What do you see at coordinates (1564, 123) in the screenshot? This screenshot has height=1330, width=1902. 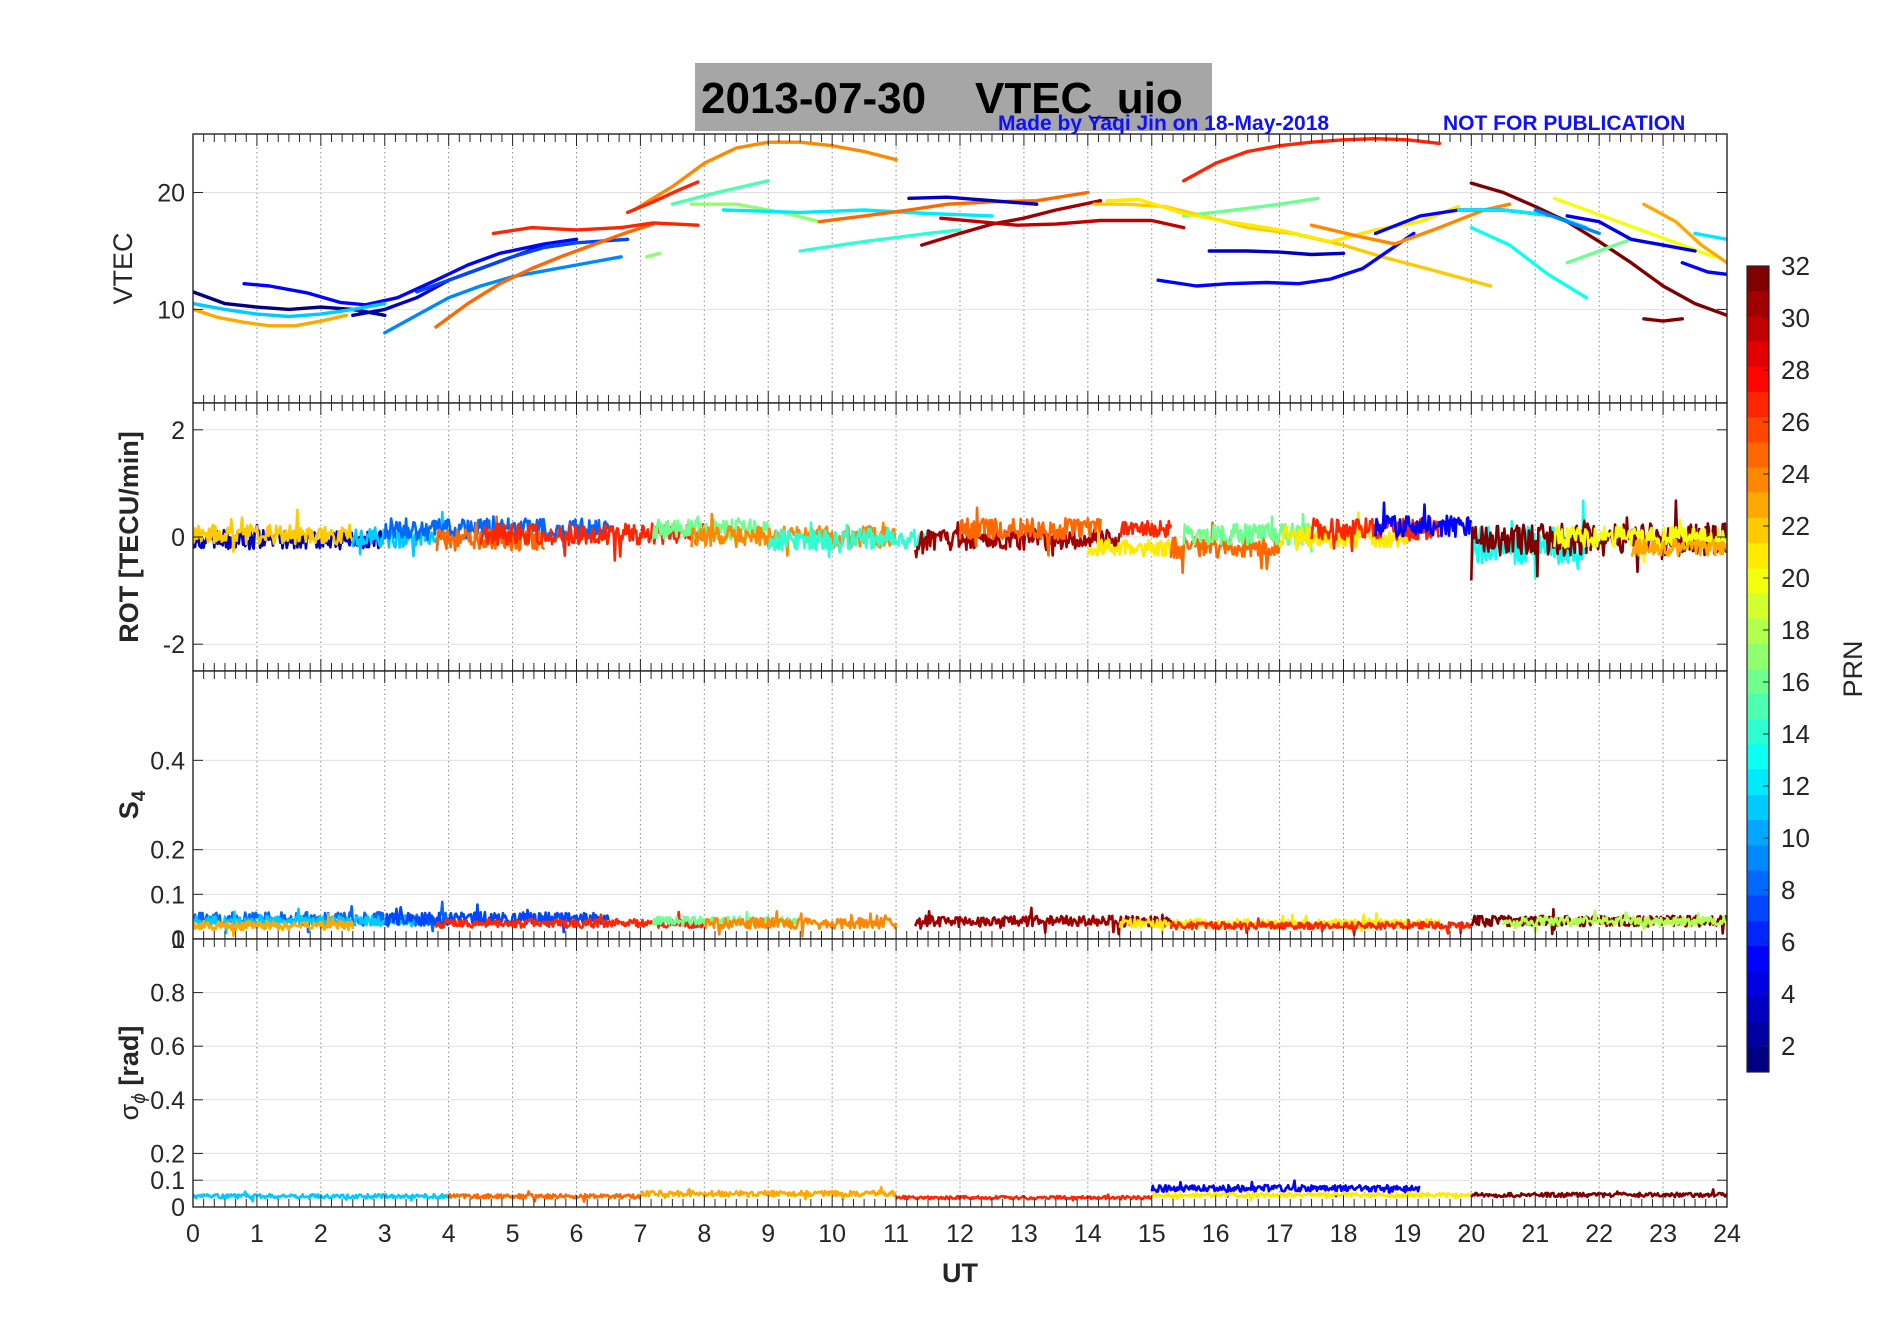 I see `publication-notice: NOT FOR PUBLICATION` at bounding box center [1564, 123].